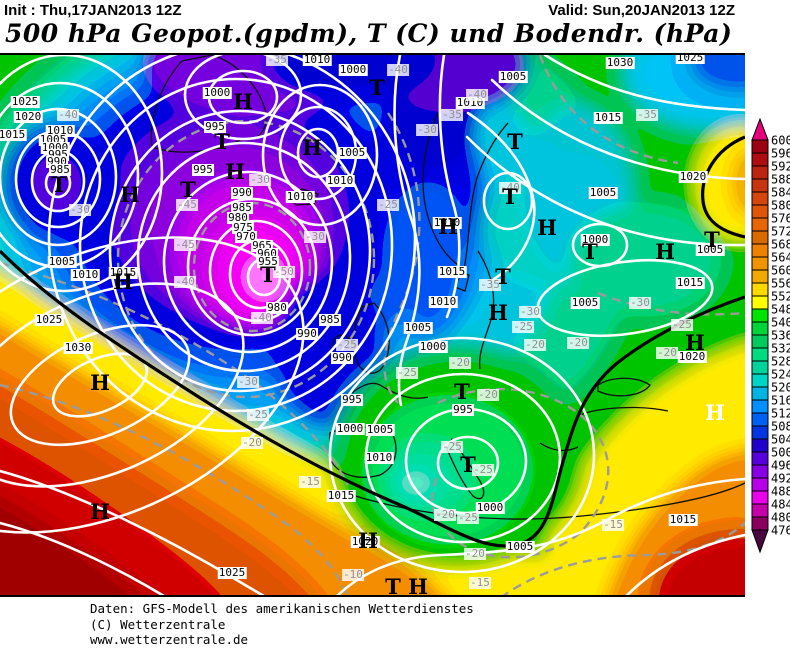  What do you see at coordinates (780, 401) in the screenshot?
I see `colorbar-tick-label: 516` at bounding box center [780, 401].